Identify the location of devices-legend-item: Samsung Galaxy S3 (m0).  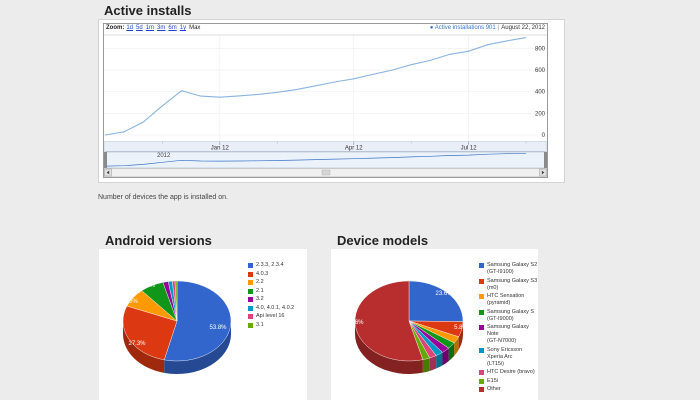
(508, 285).